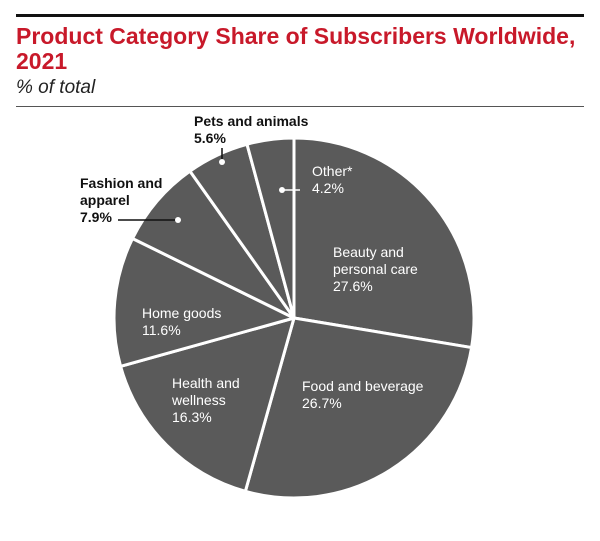  Describe the element at coordinates (198, 400) in the screenshot. I see `slice-label-health-and-wellness: wellness` at that location.